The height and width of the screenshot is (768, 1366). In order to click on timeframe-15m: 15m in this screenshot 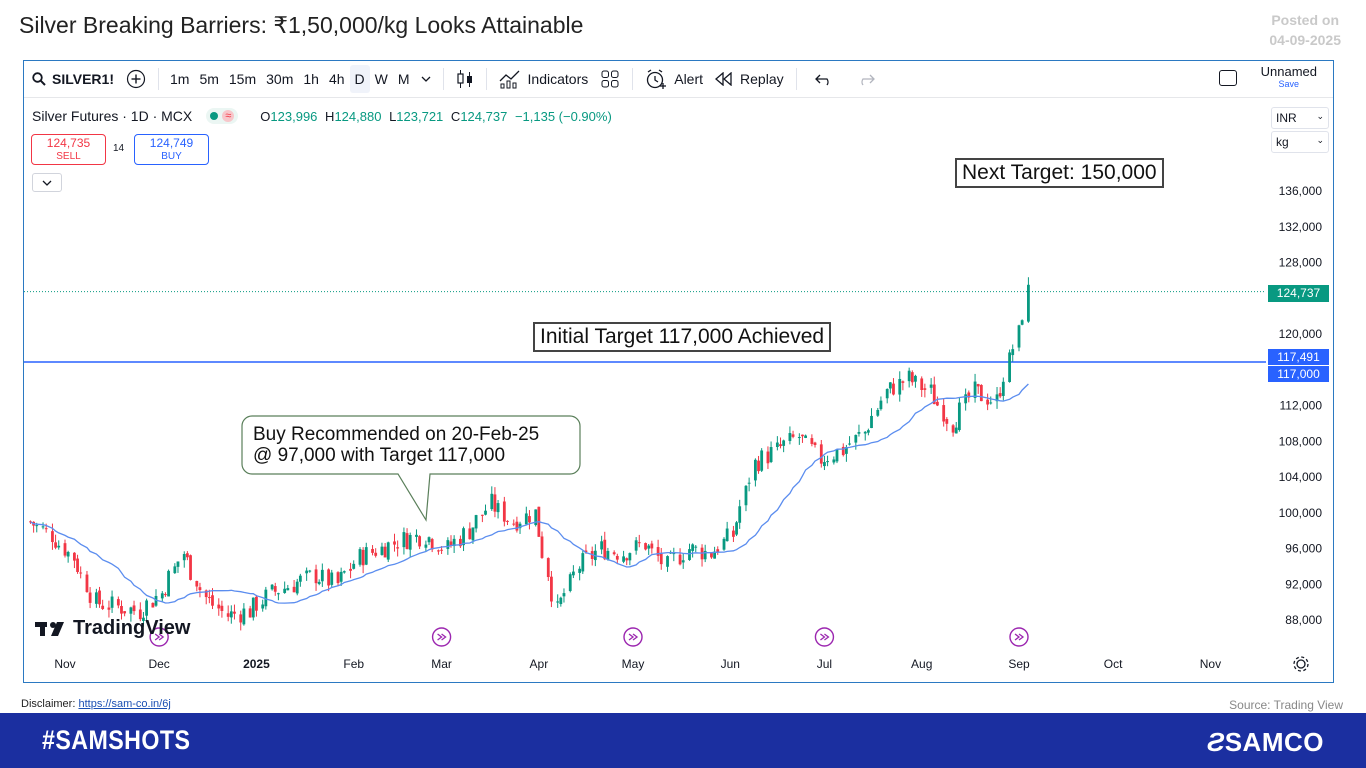, I will do `click(242, 79)`.